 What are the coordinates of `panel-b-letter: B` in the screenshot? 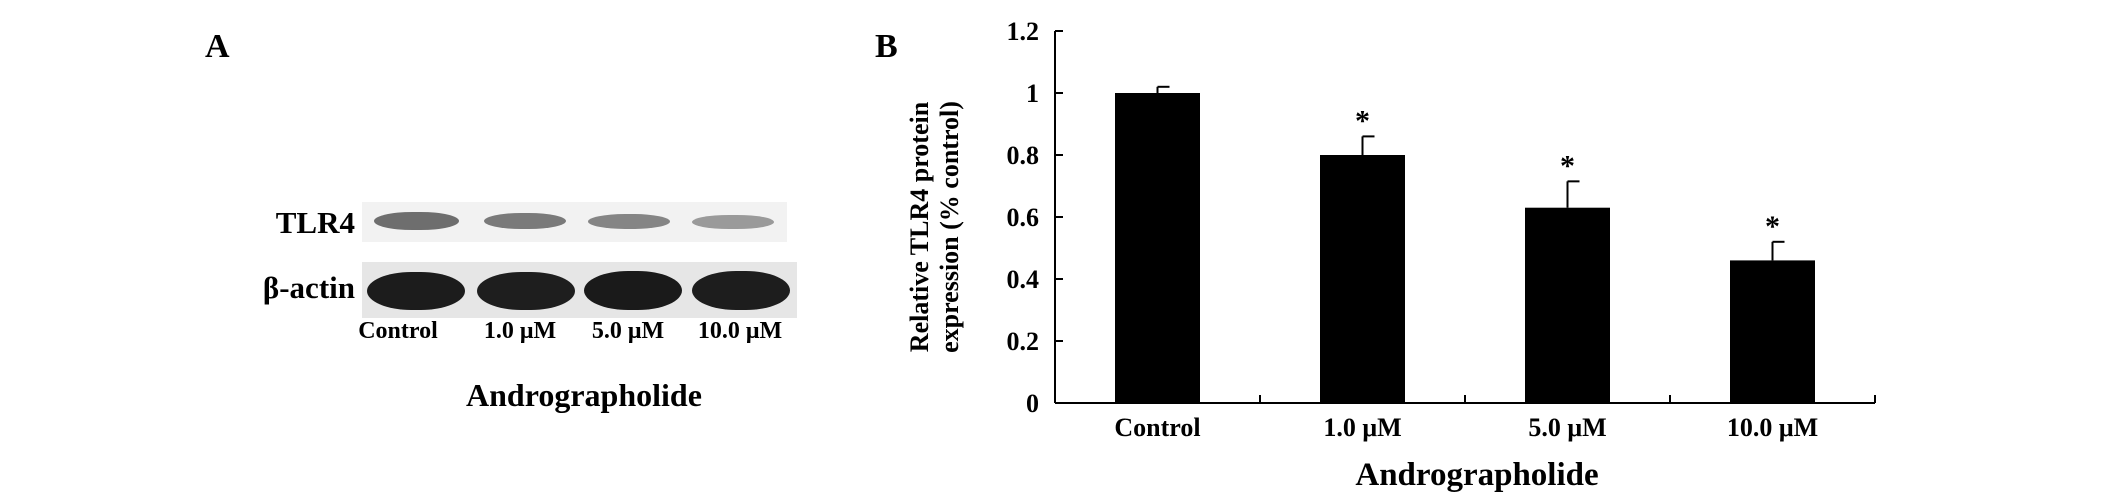 It's located at (886, 46).